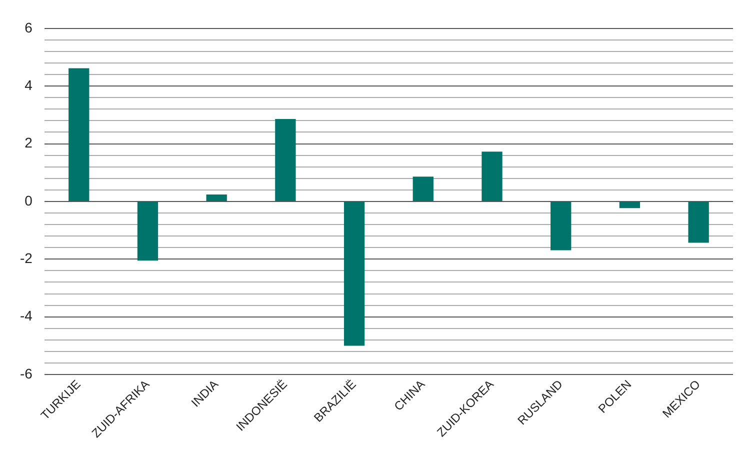  What do you see at coordinates (28, 142) in the screenshot?
I see `y-tick-label: 2` at bounding box center [28, 142].